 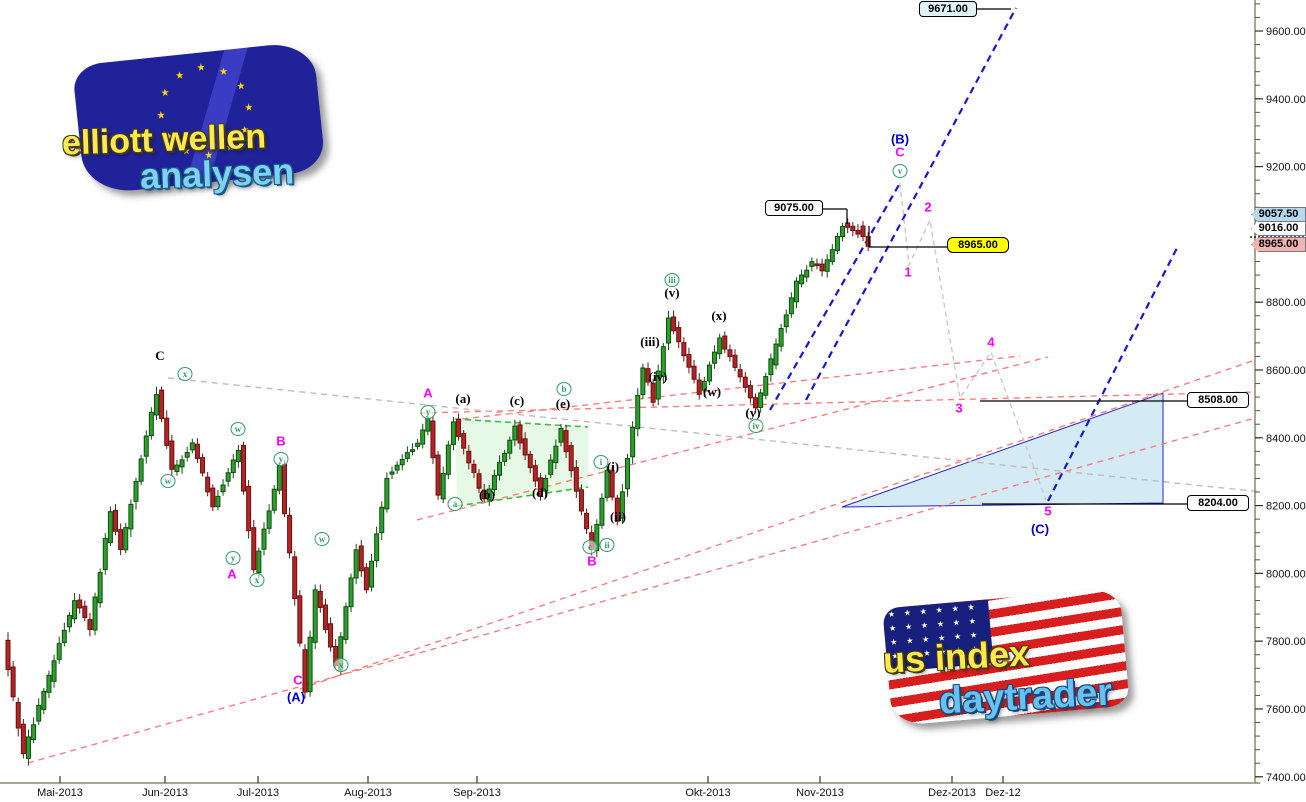 What do you see at coordinates (1286, 642) in the screenshot?
I see `svg-text: 7800.00` at bounding box center [1286, 642].